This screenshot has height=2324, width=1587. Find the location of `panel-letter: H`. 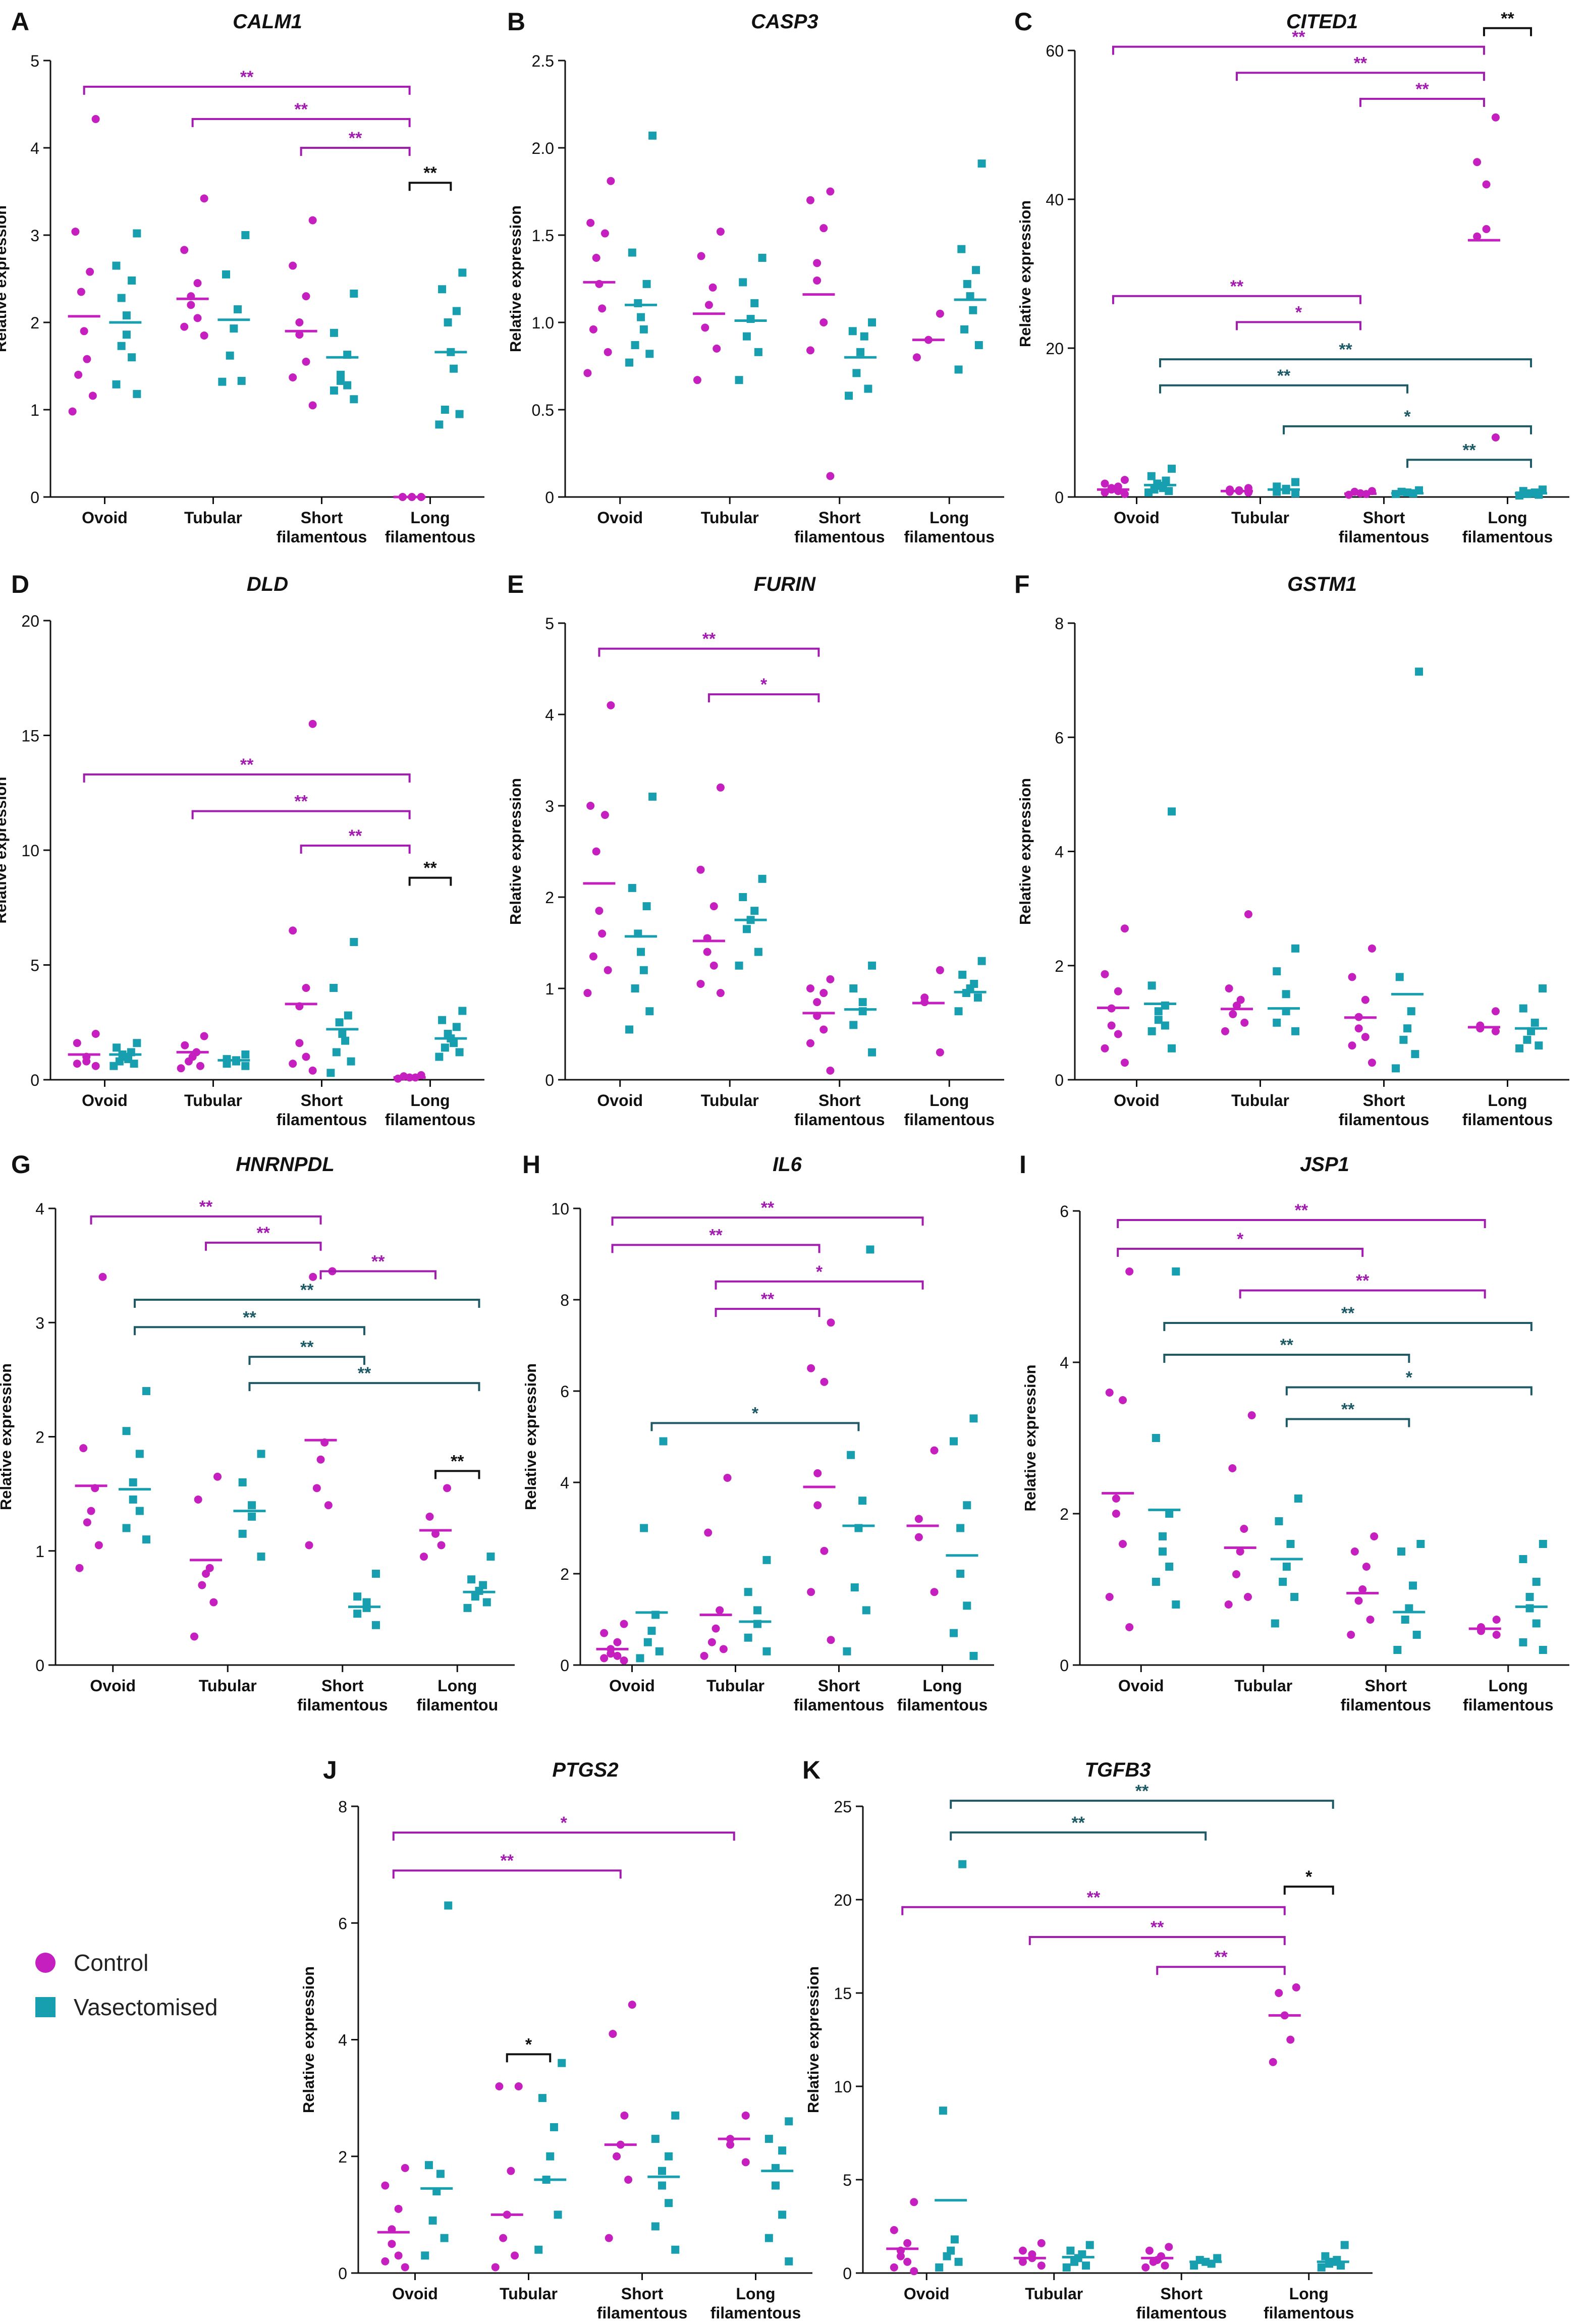

panel-letter: H is located at coordinates (531, 1164).